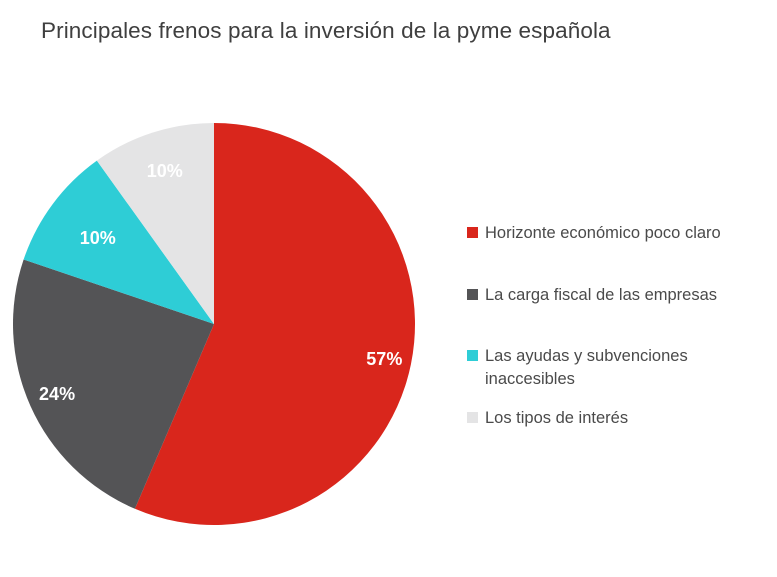 This screenshot has width=777, height=577. I want to click on legend-item-carga-fiscal: La carga fiscal de las empresas, so click(606, 295).